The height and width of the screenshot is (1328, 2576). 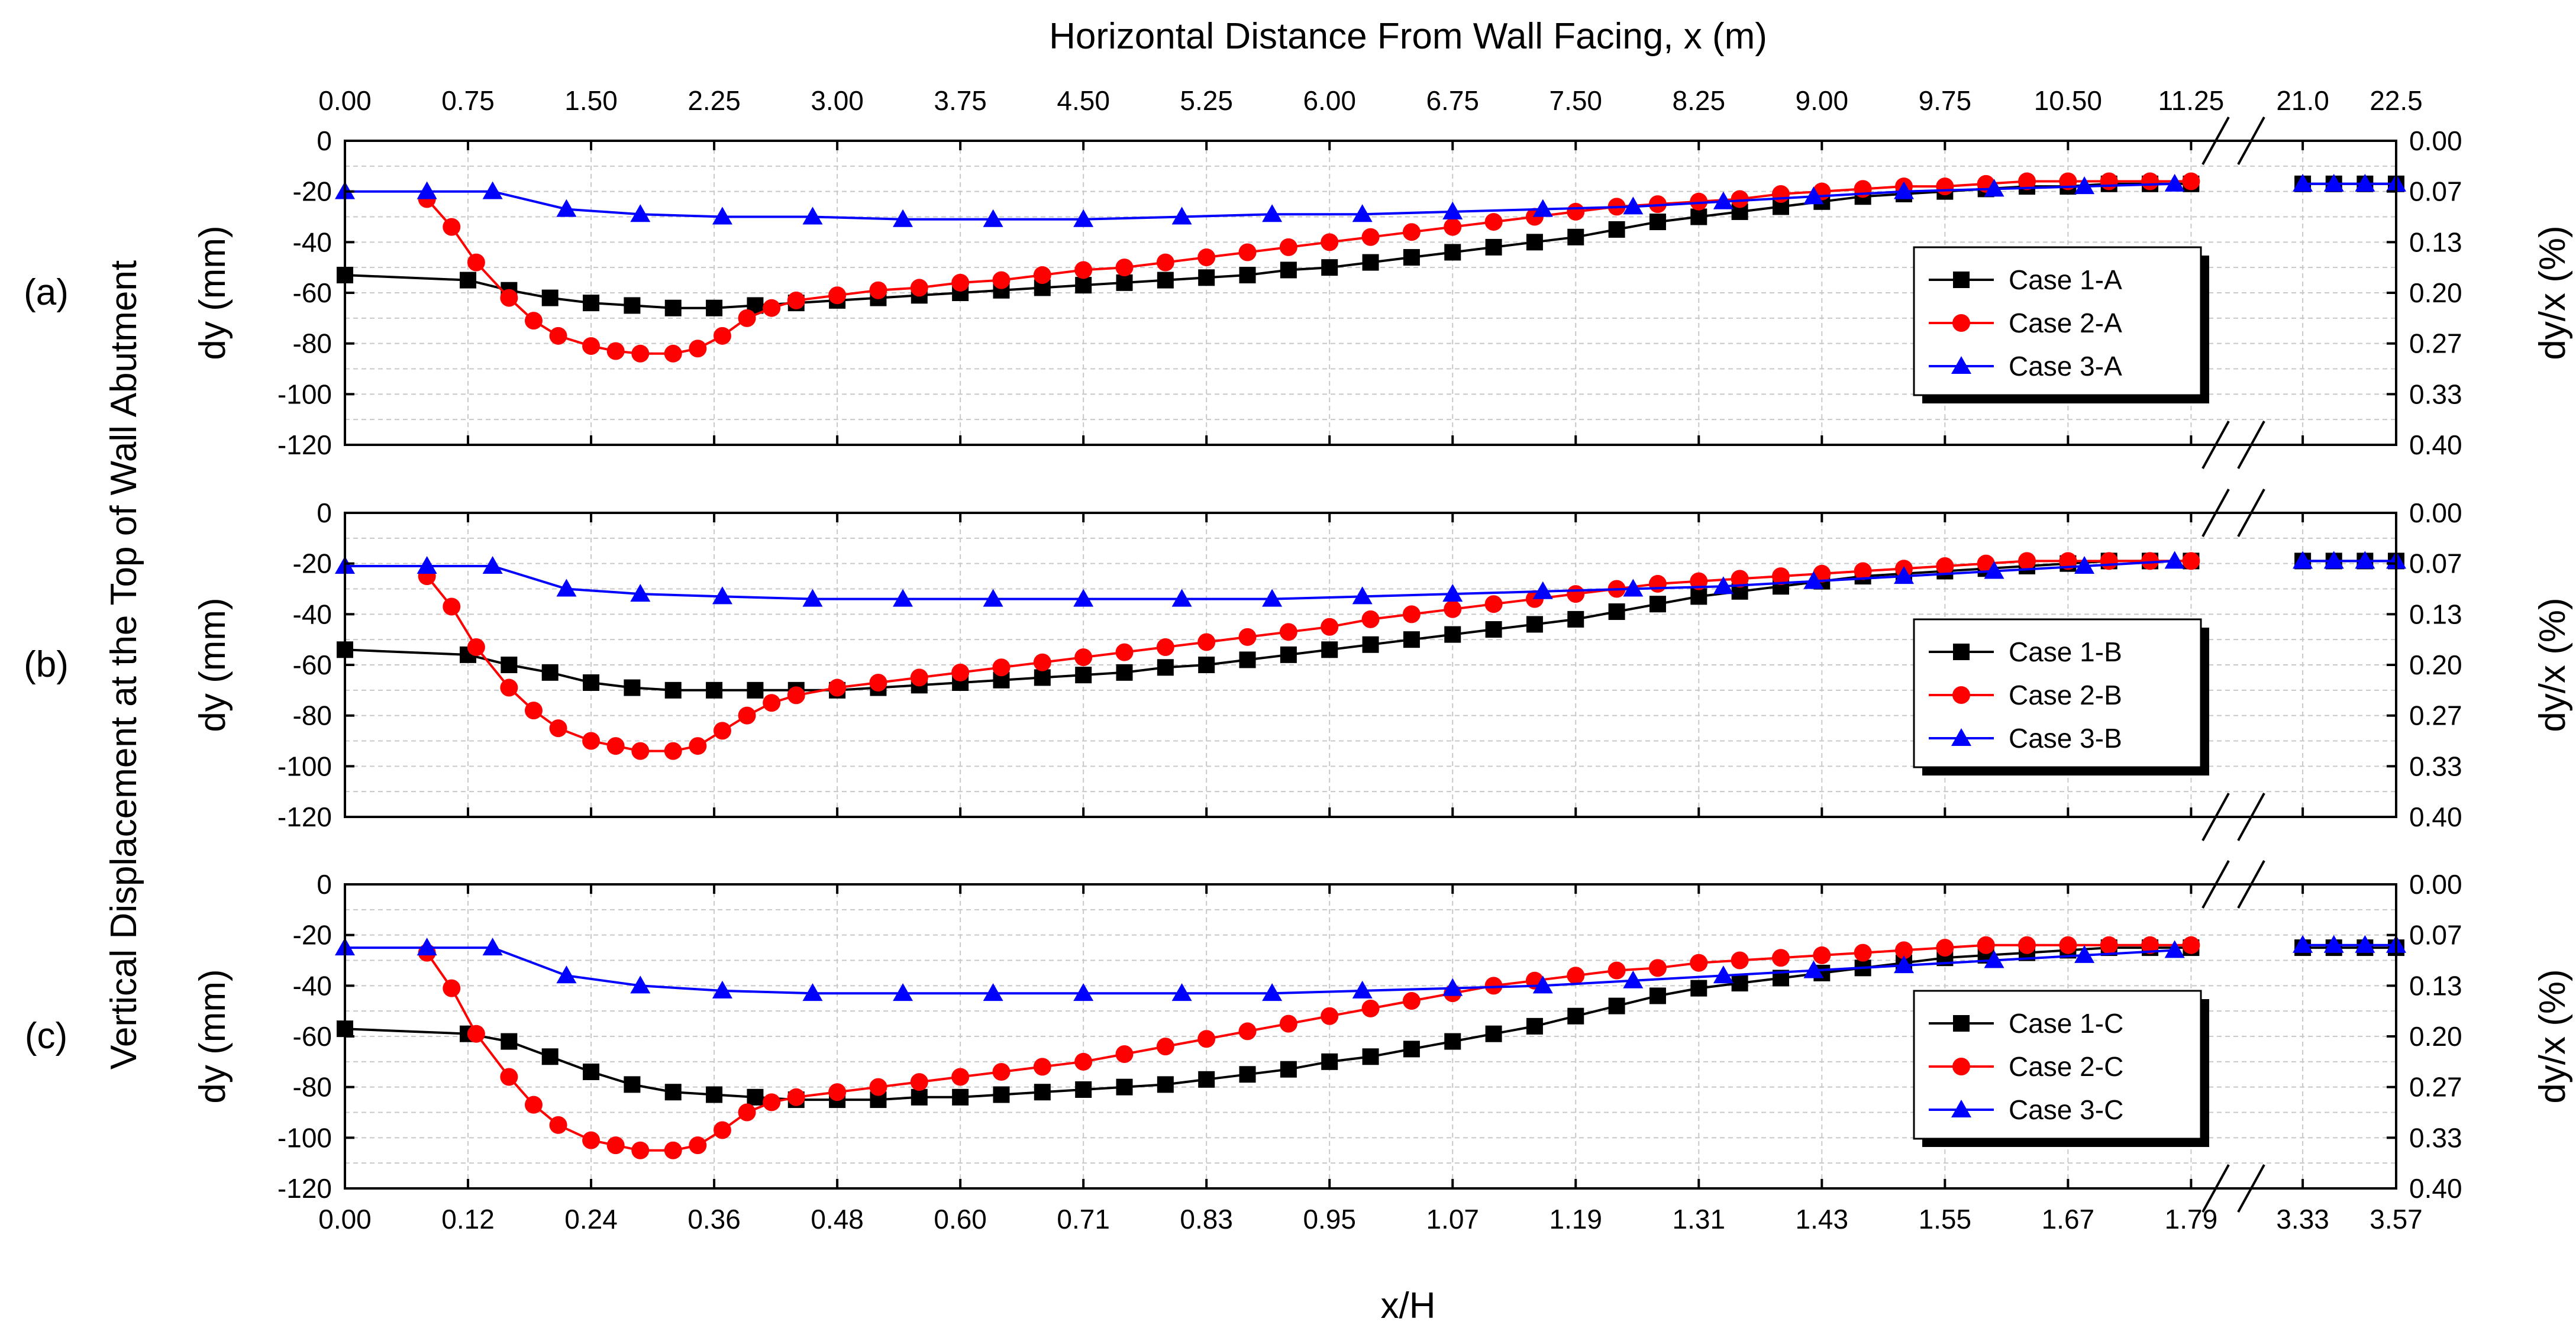 What do you see at coordinates (2065, 279) in the screenshot?
I see `legend-label: Case 1-A` at bounding box center [2065, 279].